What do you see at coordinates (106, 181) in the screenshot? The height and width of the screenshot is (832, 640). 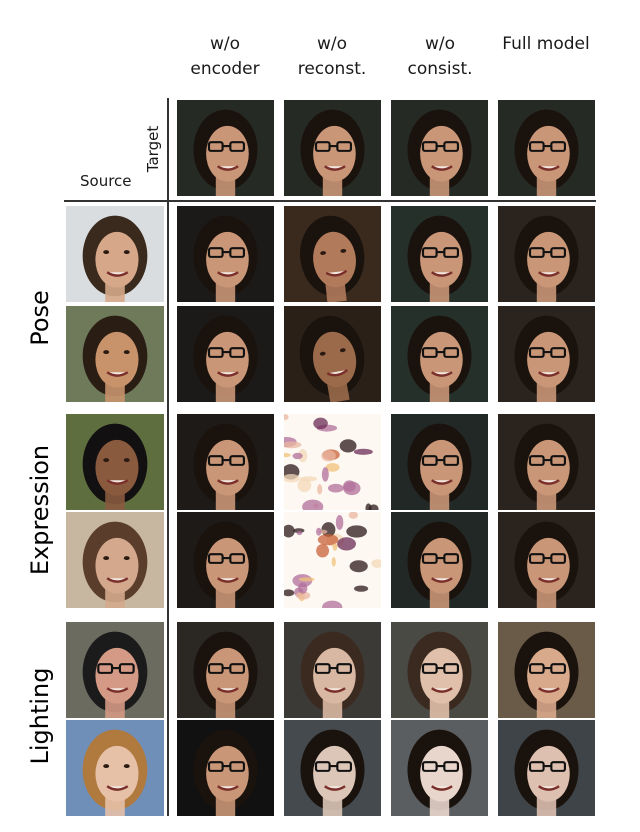 I see `corner-source-label: Source` at bounding box center [106, 181].